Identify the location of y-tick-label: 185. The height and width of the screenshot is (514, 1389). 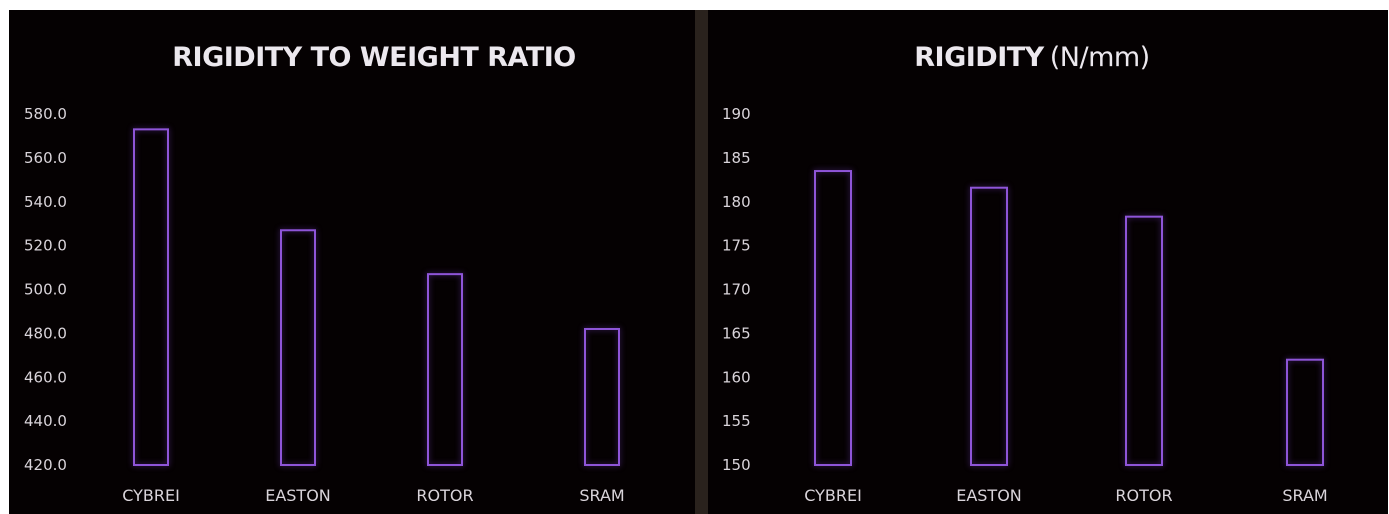
(736, 158).